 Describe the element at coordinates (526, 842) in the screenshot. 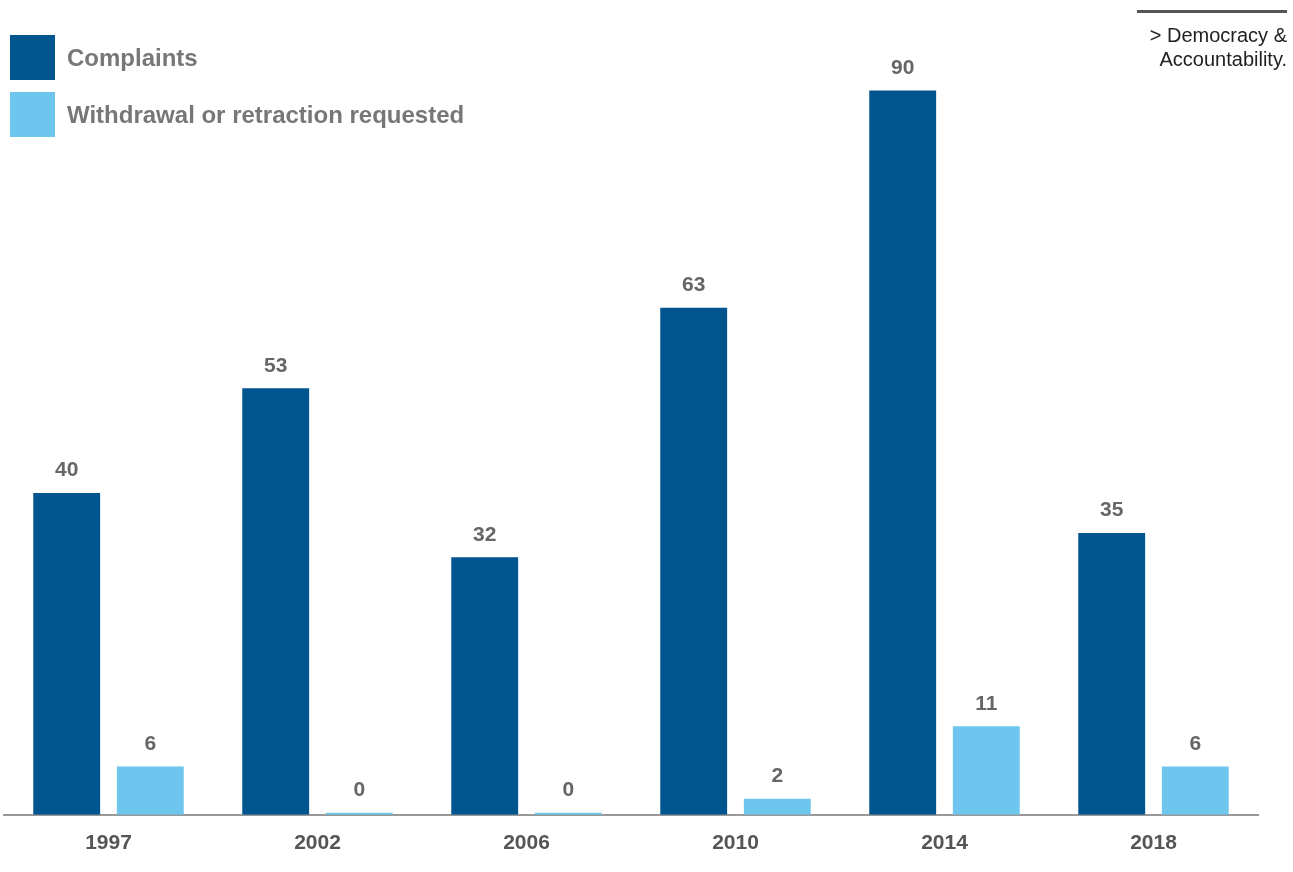

I see `x-tick-label: 2006` at that location.